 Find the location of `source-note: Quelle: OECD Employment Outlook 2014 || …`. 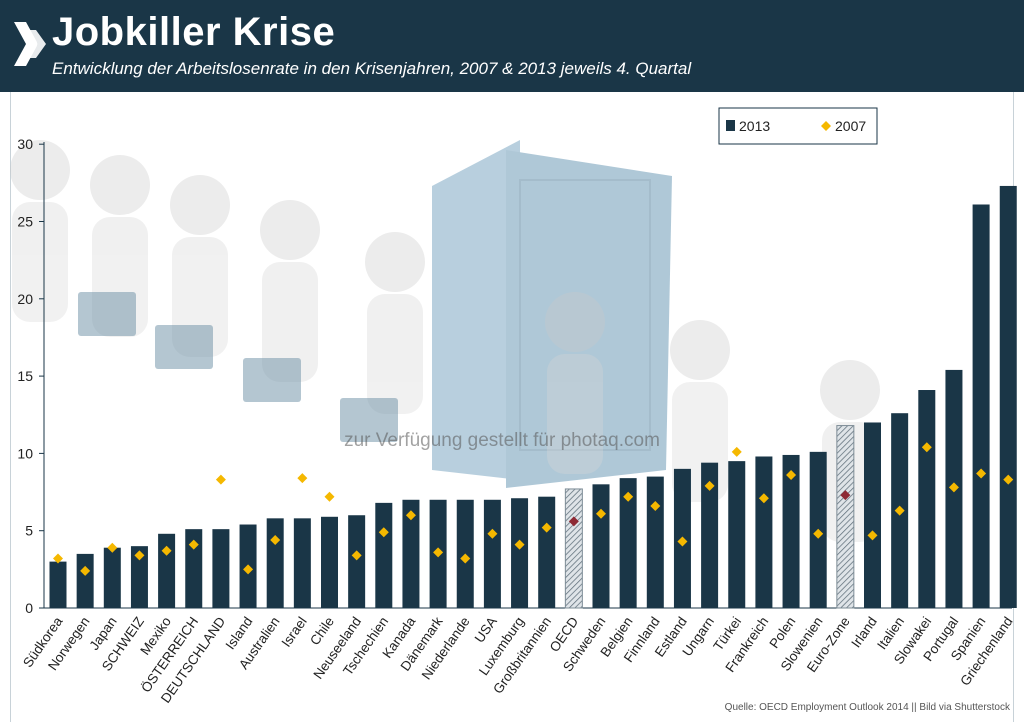

source-note: Quelle: OECD Employment Outlook 2014 || … is located at coordinates (867, 707).